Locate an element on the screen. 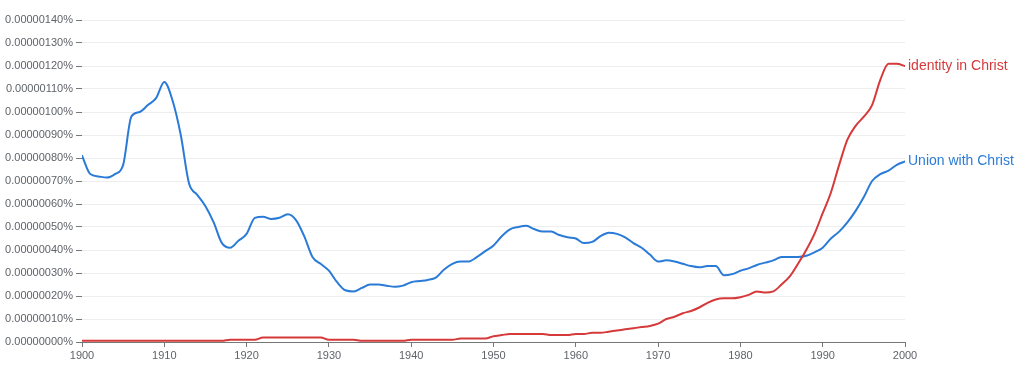 The height and width of the screenshot is (367, 1024). y-tick-label: 0.00000010% is located at coordinates (39, 318).